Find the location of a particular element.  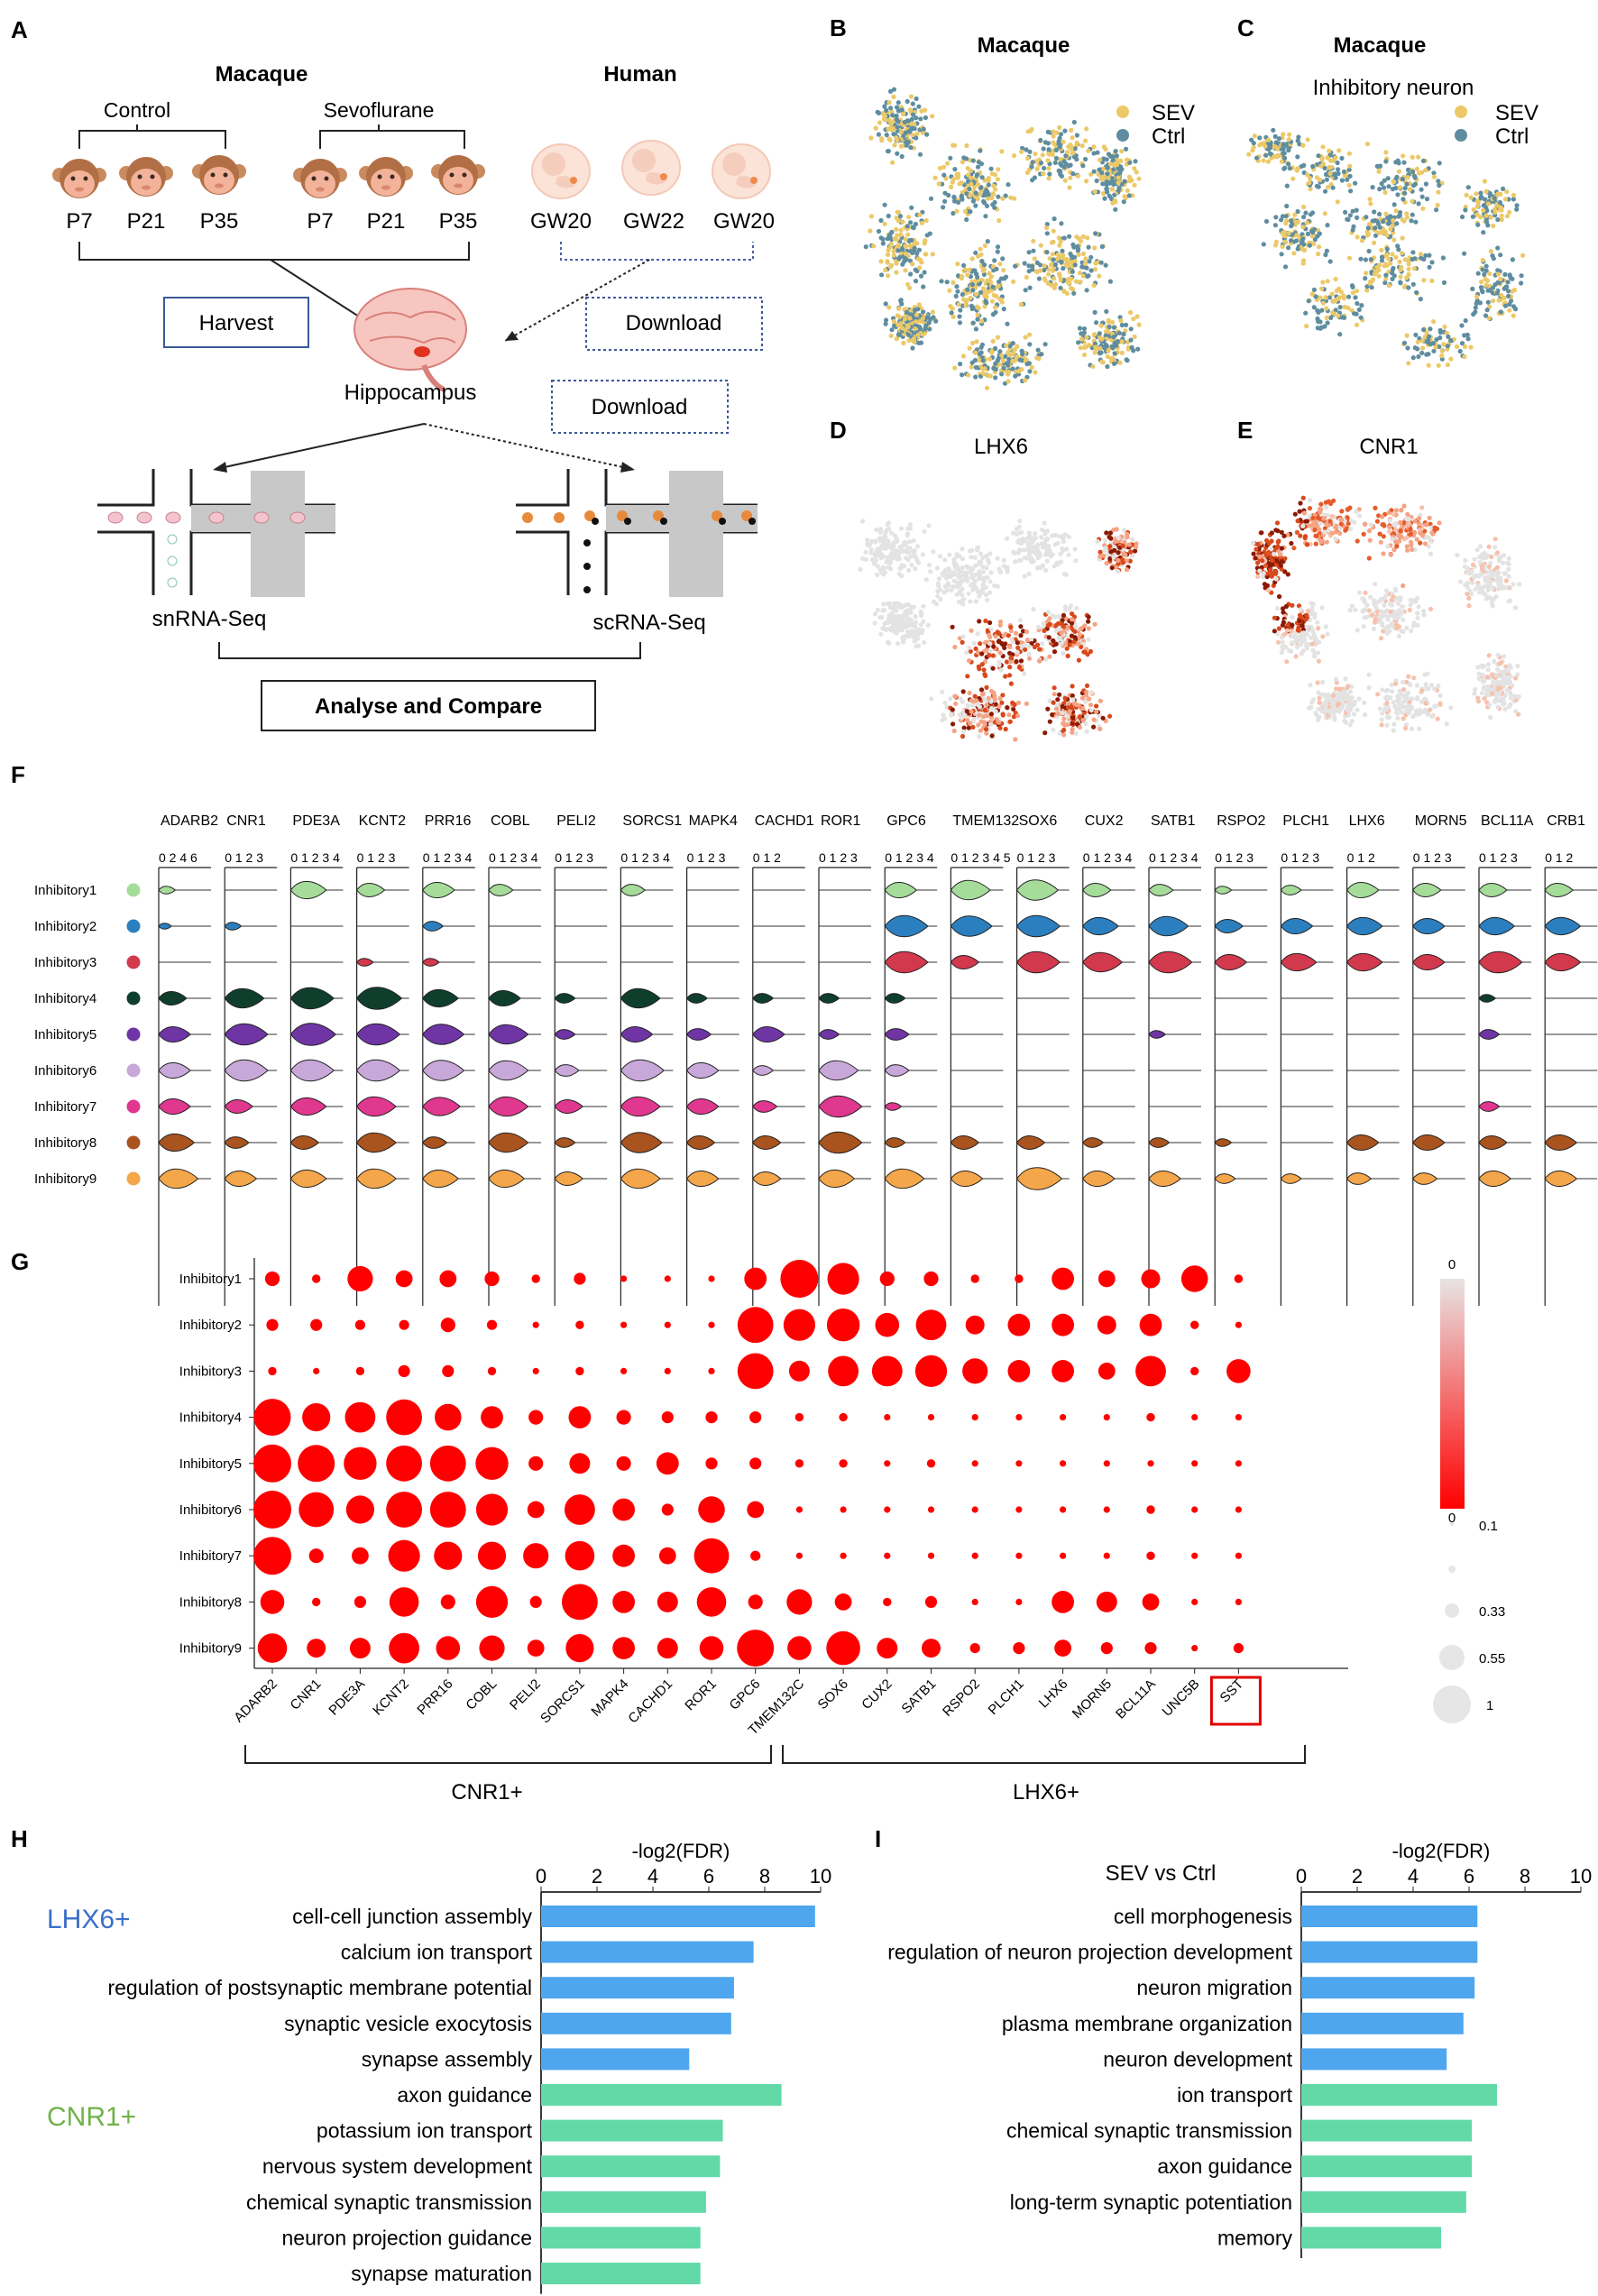

scrna-label: scRNA-Seq is located at coordinates (648, 623).